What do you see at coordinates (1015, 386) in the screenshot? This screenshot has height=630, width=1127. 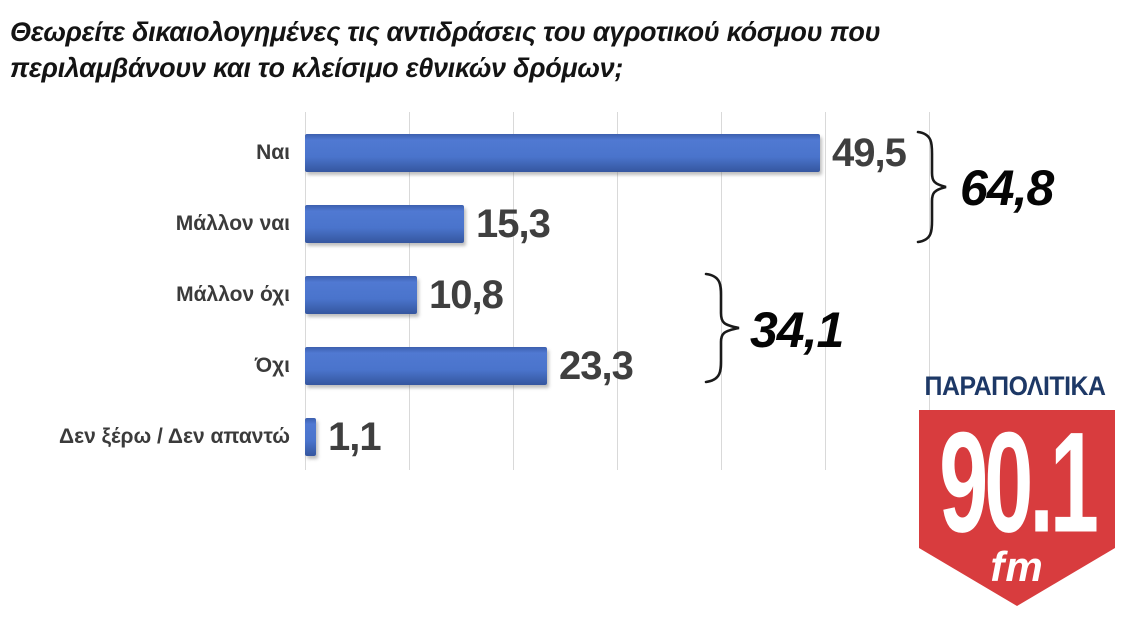 I see `logo-brand-text: ΠΑΡΑΠΟΛΙΤΙΚΑ` at bounding box center [1015, 386].